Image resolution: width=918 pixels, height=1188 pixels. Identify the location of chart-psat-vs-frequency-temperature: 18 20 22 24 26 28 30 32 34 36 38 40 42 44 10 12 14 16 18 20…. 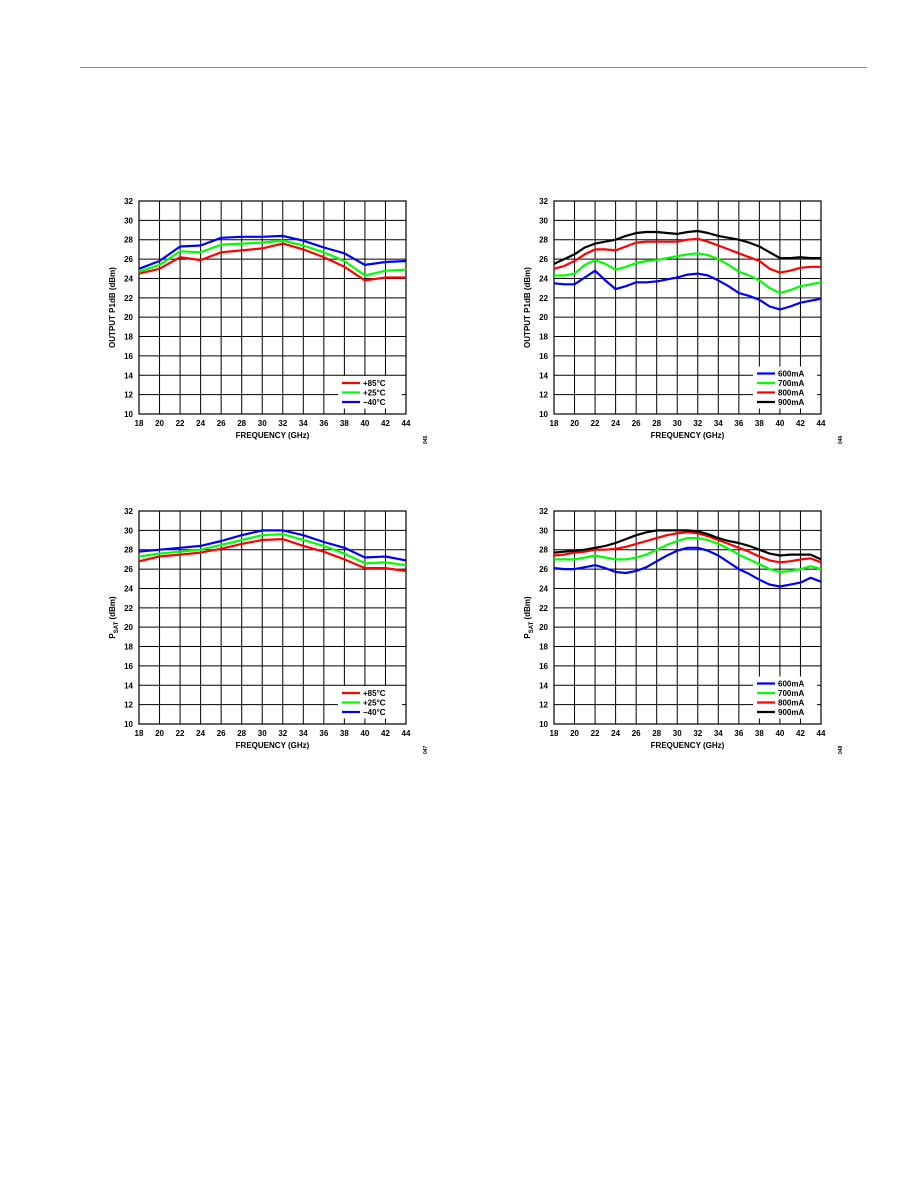
(270, 639).